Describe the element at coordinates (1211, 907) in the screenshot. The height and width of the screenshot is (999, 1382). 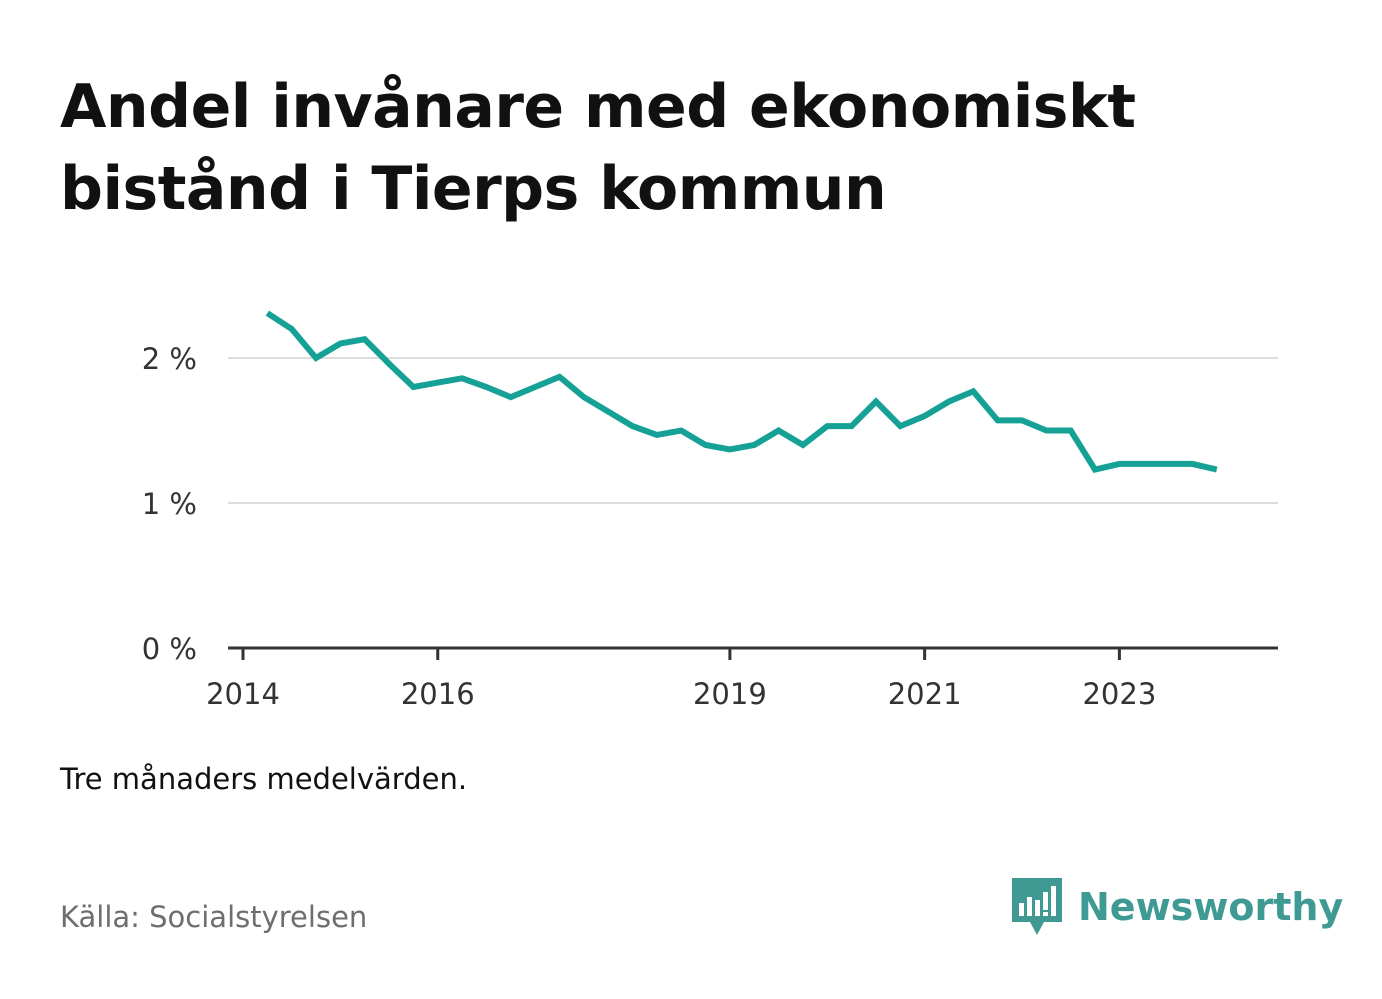
I see `brand-name: Newsworthy` at that location.